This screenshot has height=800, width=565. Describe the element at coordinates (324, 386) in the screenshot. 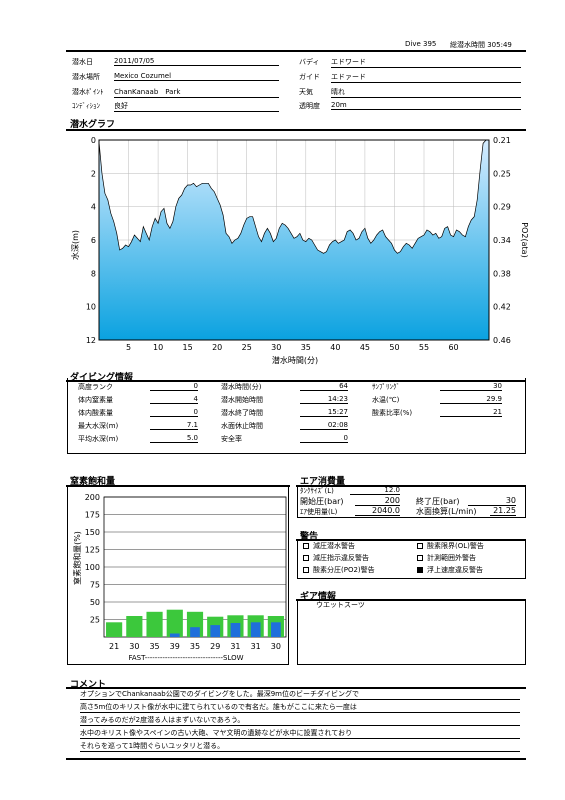

I see `dive-info-value: 64` at that location.